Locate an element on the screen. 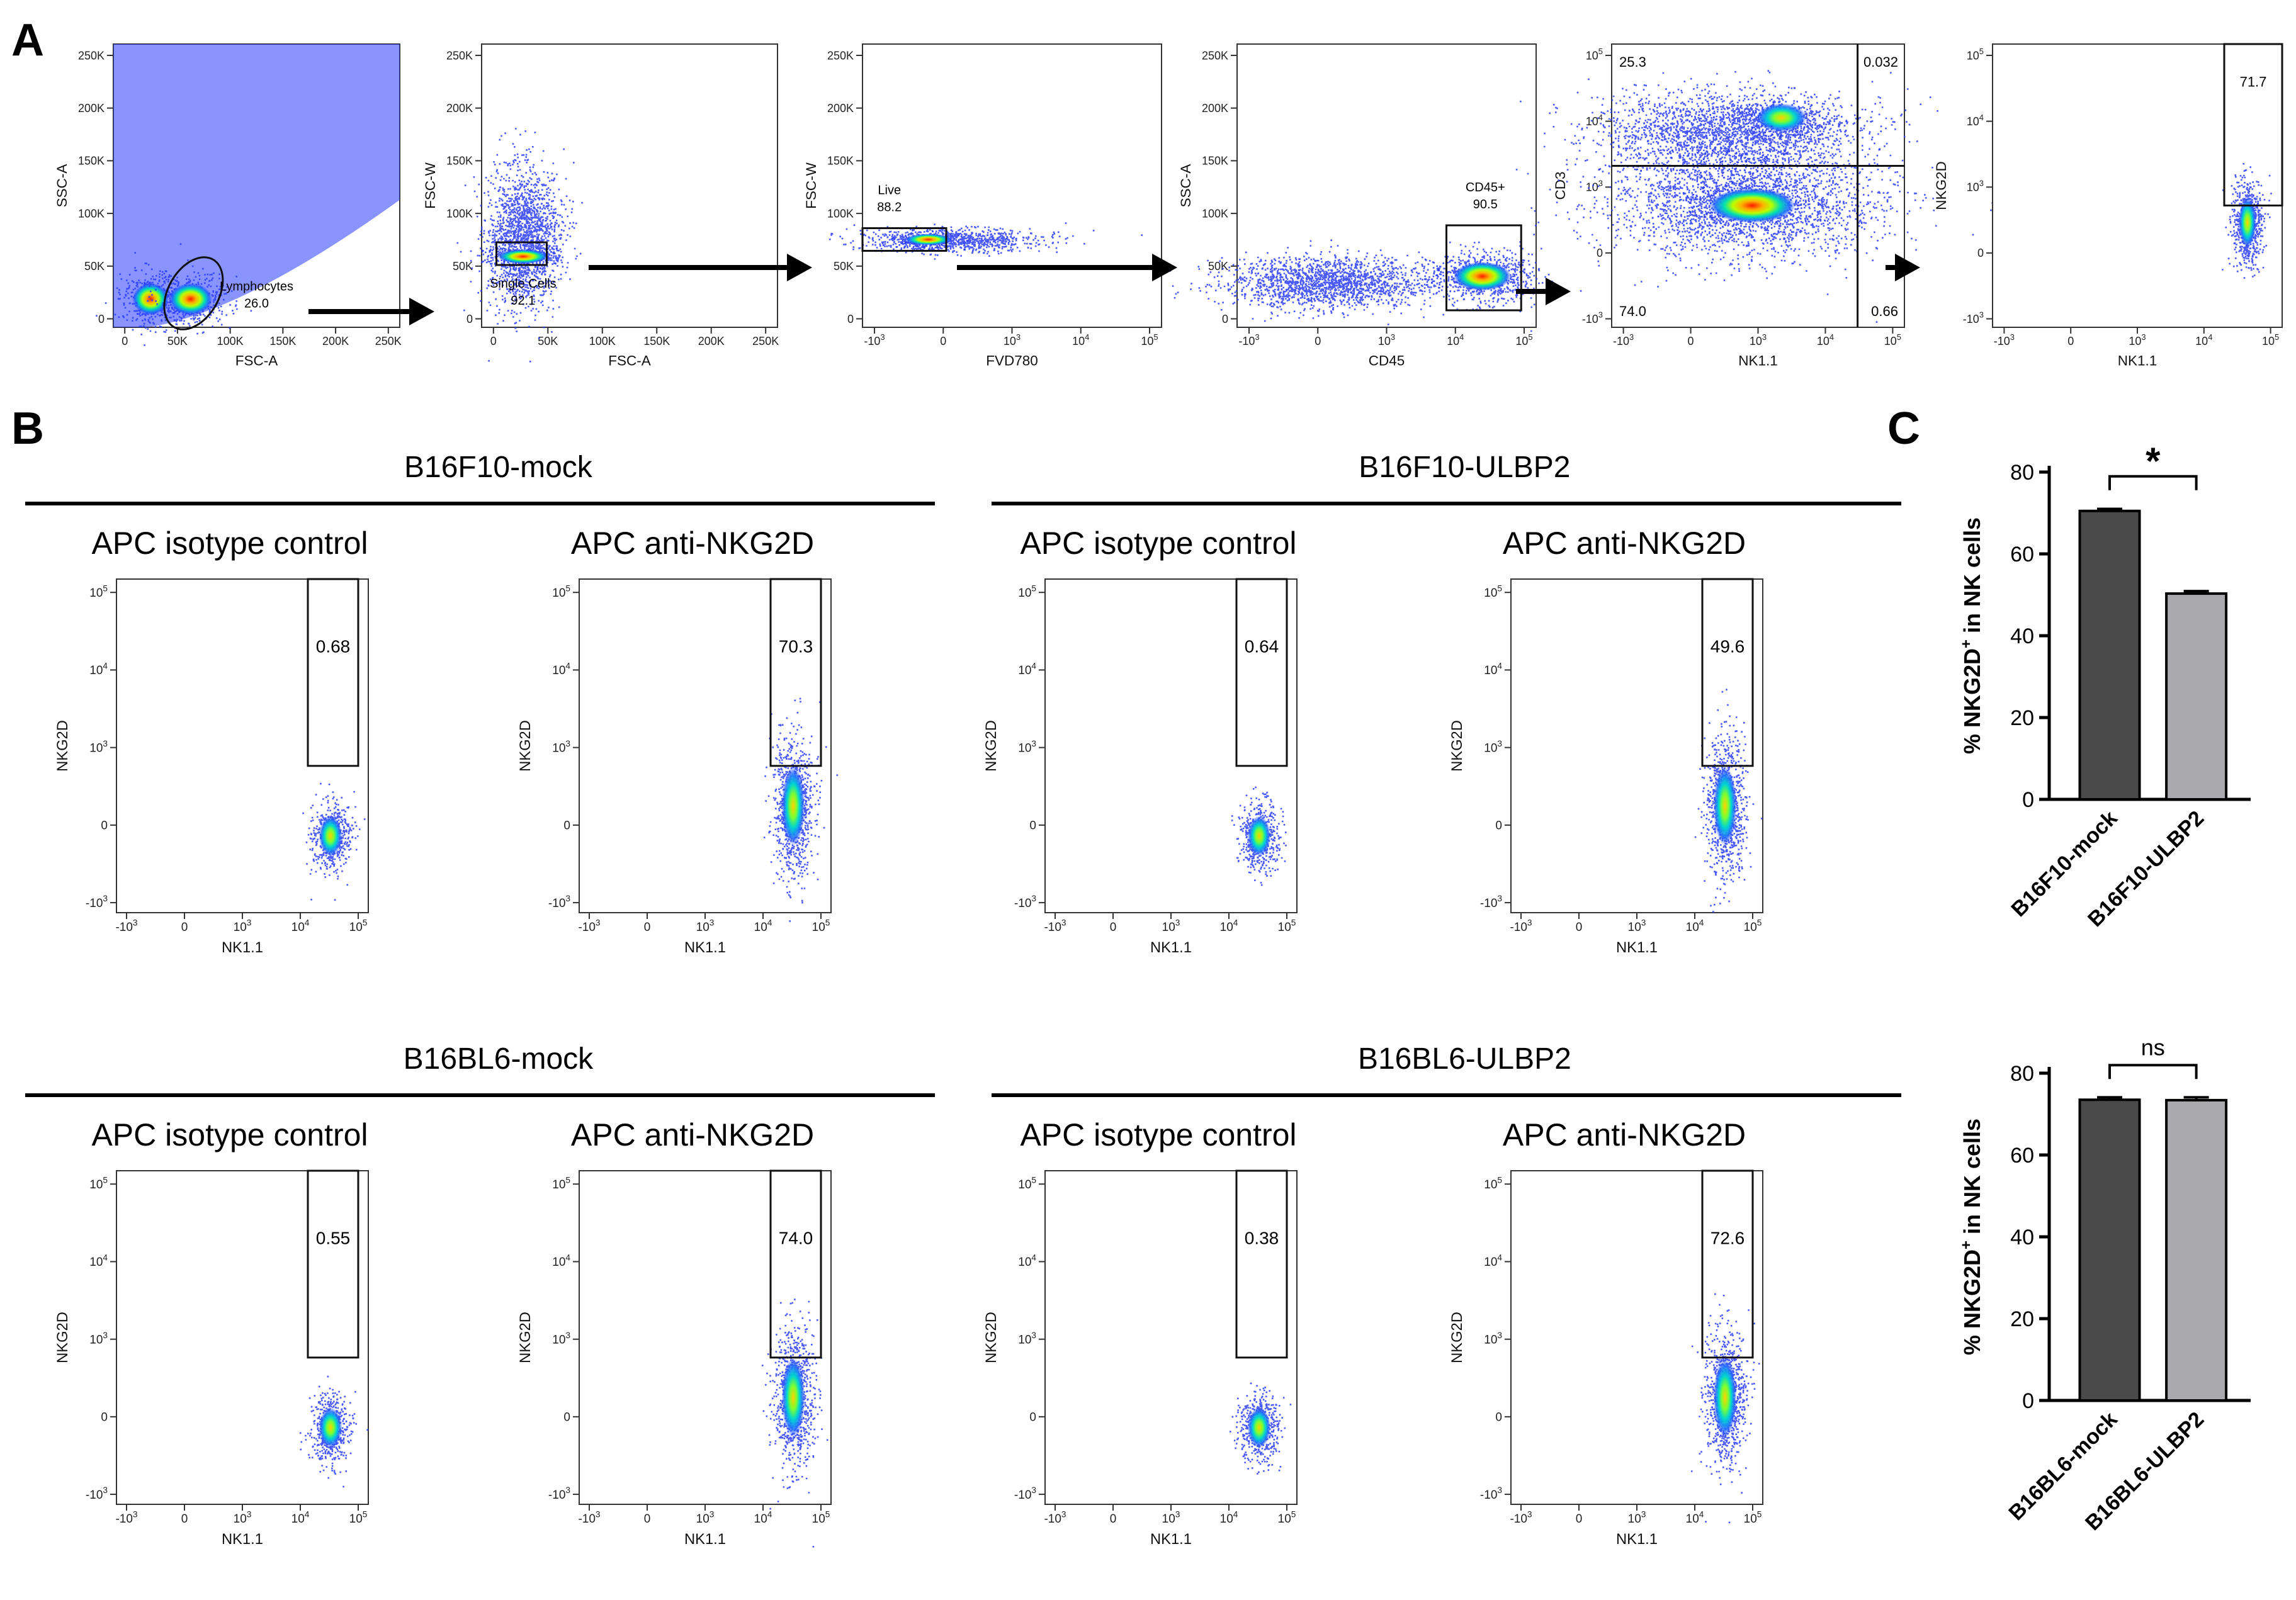 The height and width of the screenshot is (1600, 2296). bar-b16bl6-mock is located at coordinates (2109, 1250).